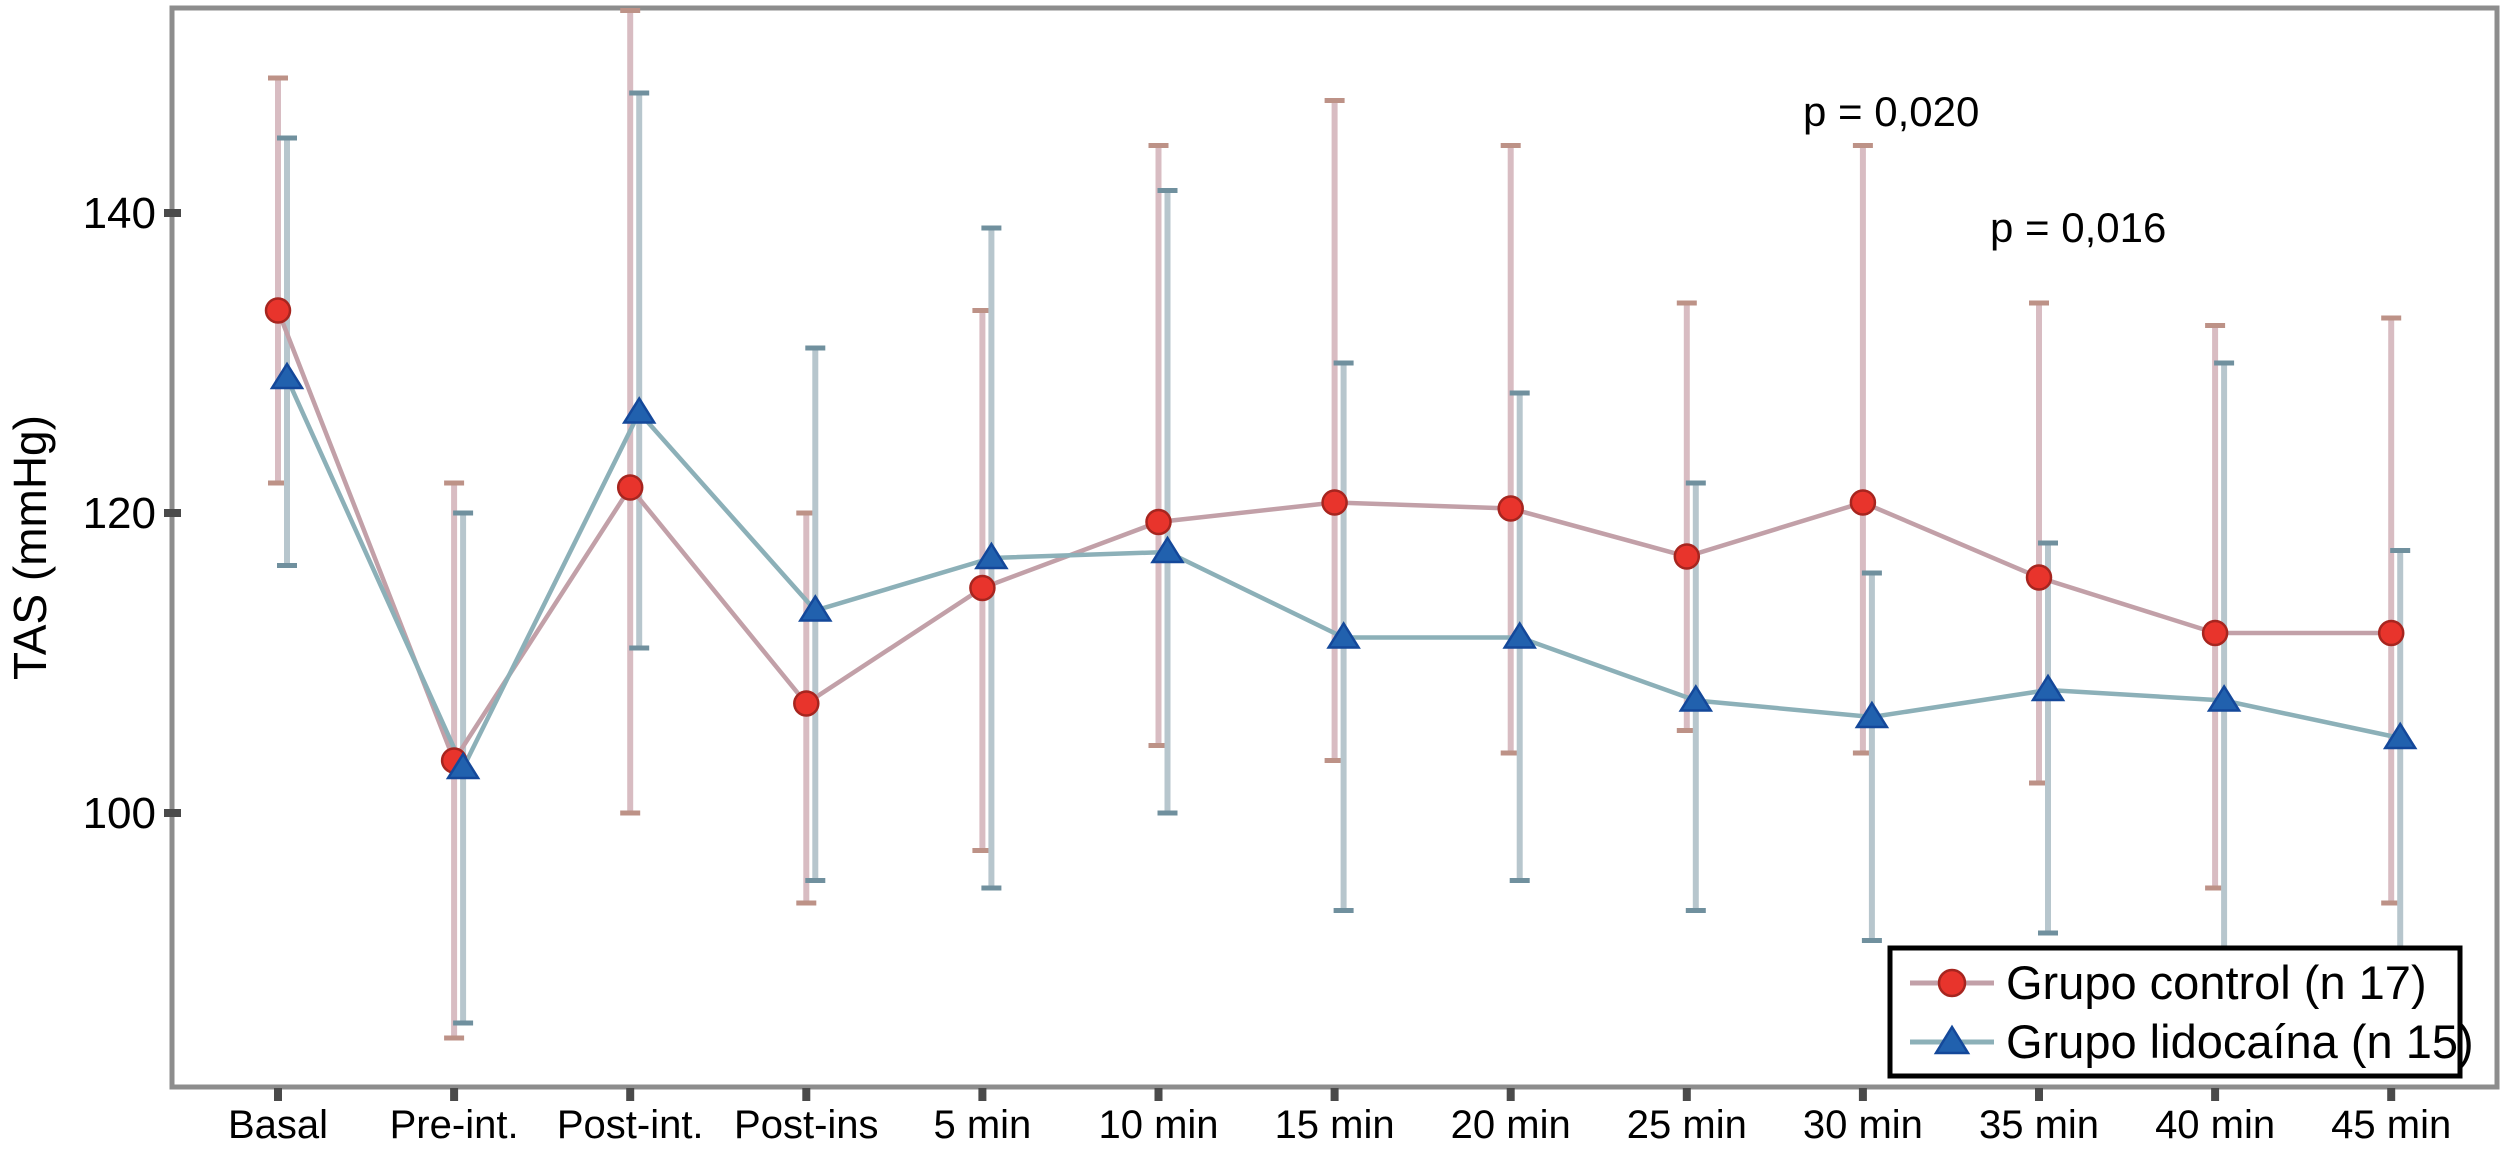 The height and width of the screenshot is (1151, 2504). I want to click on legend-label: Grupo lidocaína (n 15), so click(2240, 1041).